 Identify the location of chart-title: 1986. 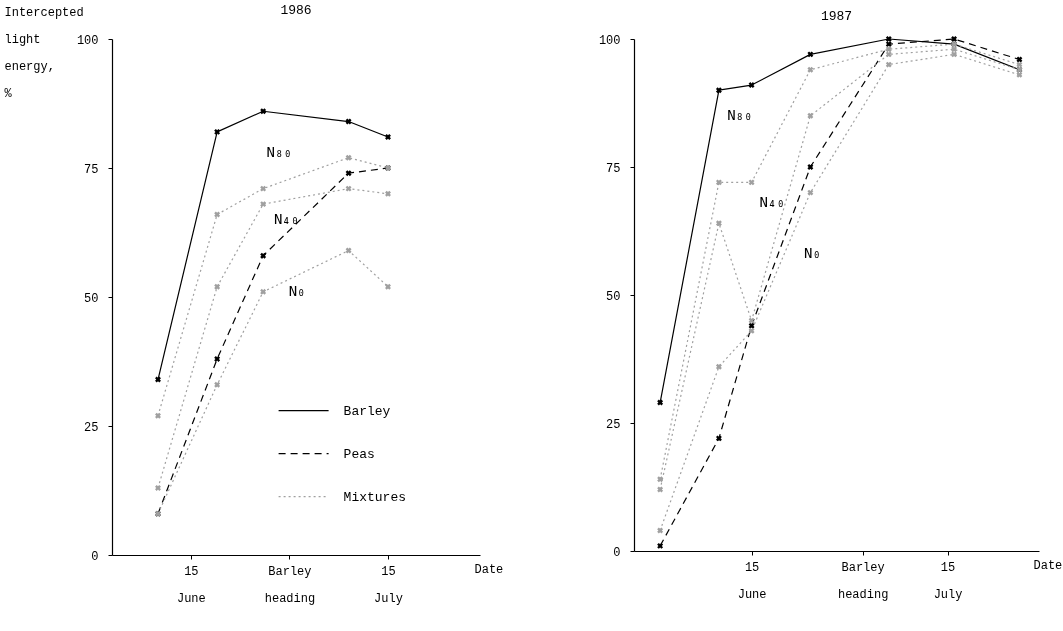
(296, 10).